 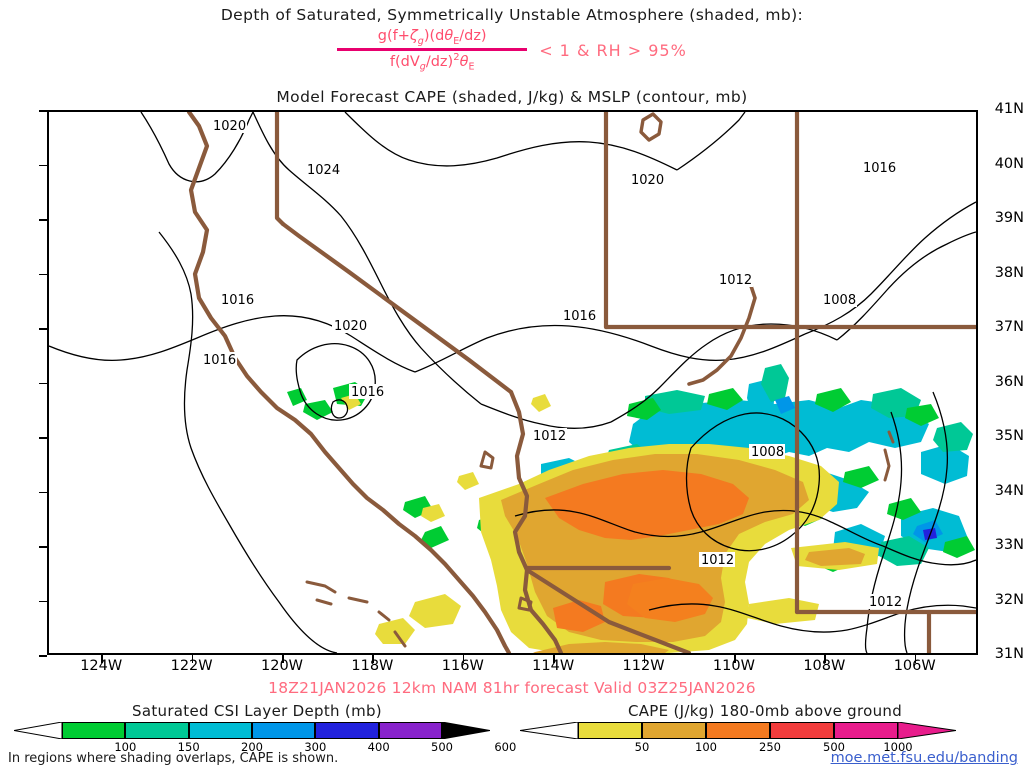 I want to click on colorbar-tick-label: 150, so click(x=188, y=747).